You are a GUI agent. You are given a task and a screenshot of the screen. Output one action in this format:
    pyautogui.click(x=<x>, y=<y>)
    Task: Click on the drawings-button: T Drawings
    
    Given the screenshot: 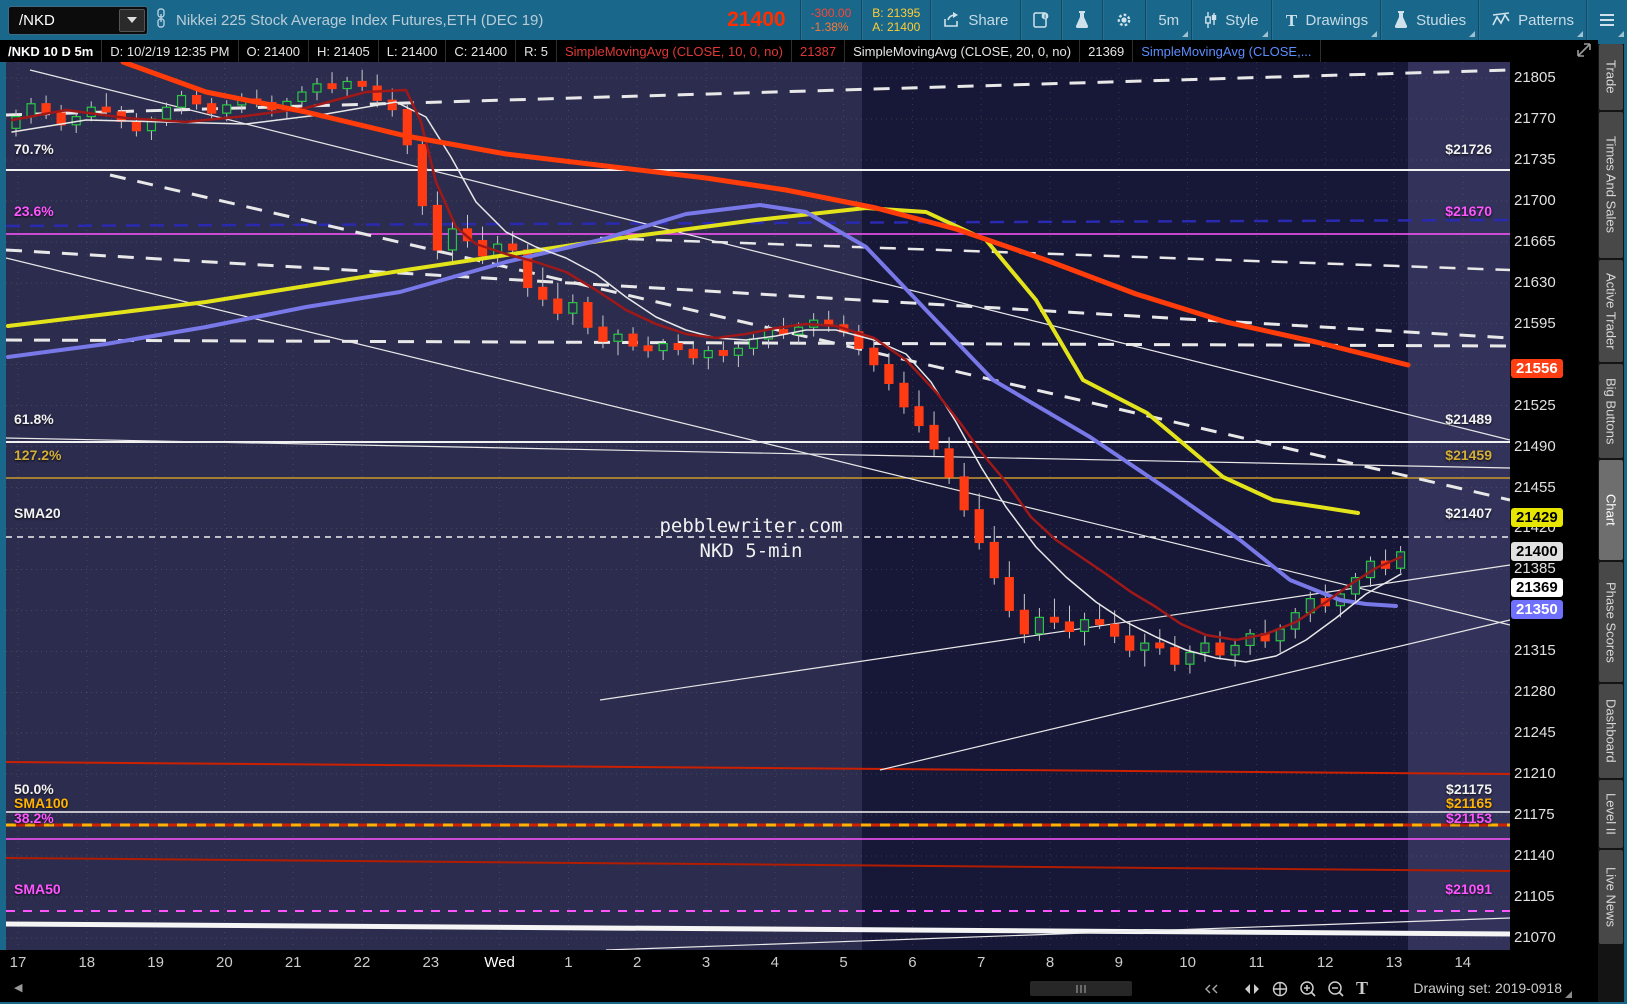 What is the action you would take?
    pyautogui.click(x=1326, y=20)
    